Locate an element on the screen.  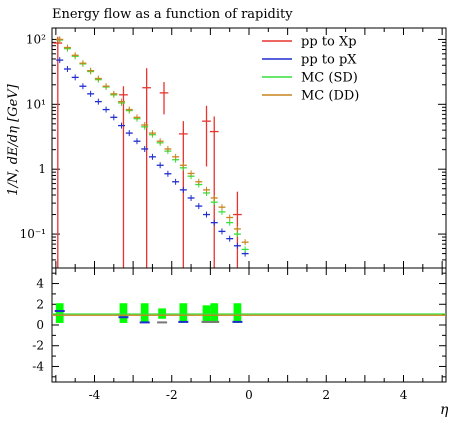
ratio-tick-label: -4 is located at coordinates (38, 366).